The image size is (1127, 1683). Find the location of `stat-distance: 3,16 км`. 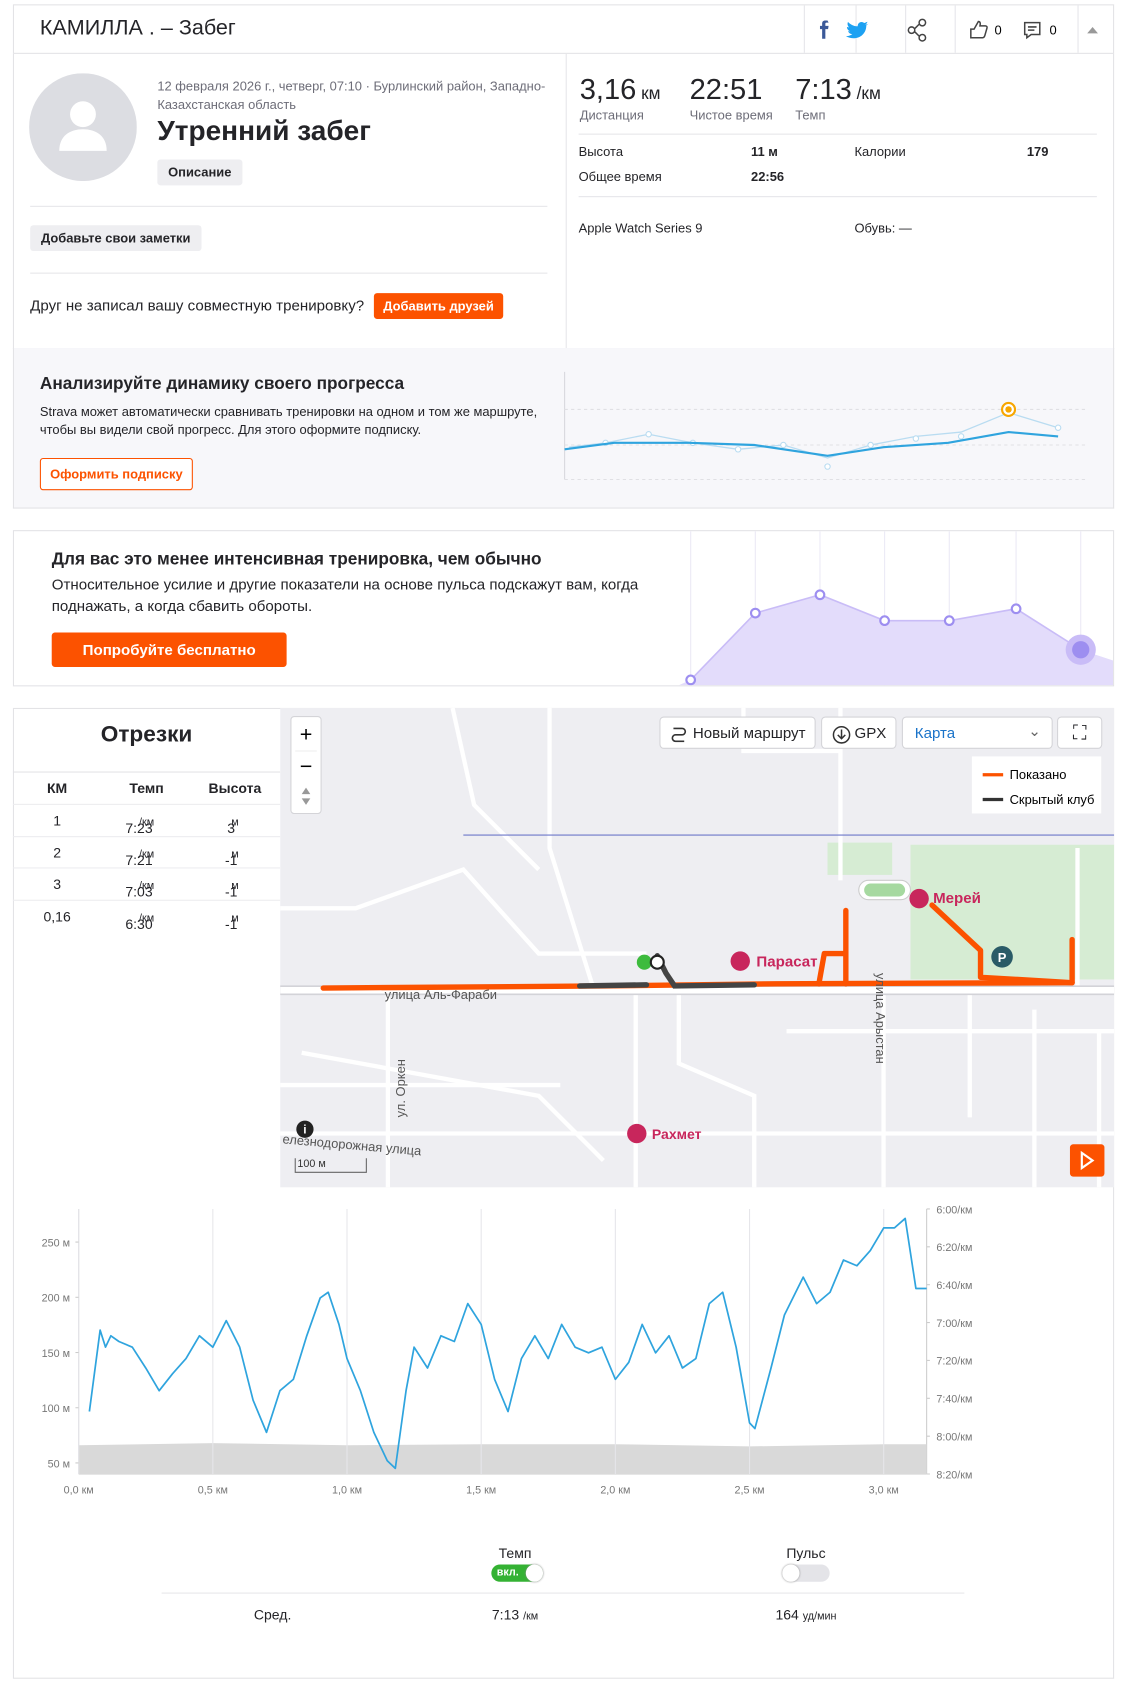

stat-distance: 3,16 км is located at coordinates (620, 89).